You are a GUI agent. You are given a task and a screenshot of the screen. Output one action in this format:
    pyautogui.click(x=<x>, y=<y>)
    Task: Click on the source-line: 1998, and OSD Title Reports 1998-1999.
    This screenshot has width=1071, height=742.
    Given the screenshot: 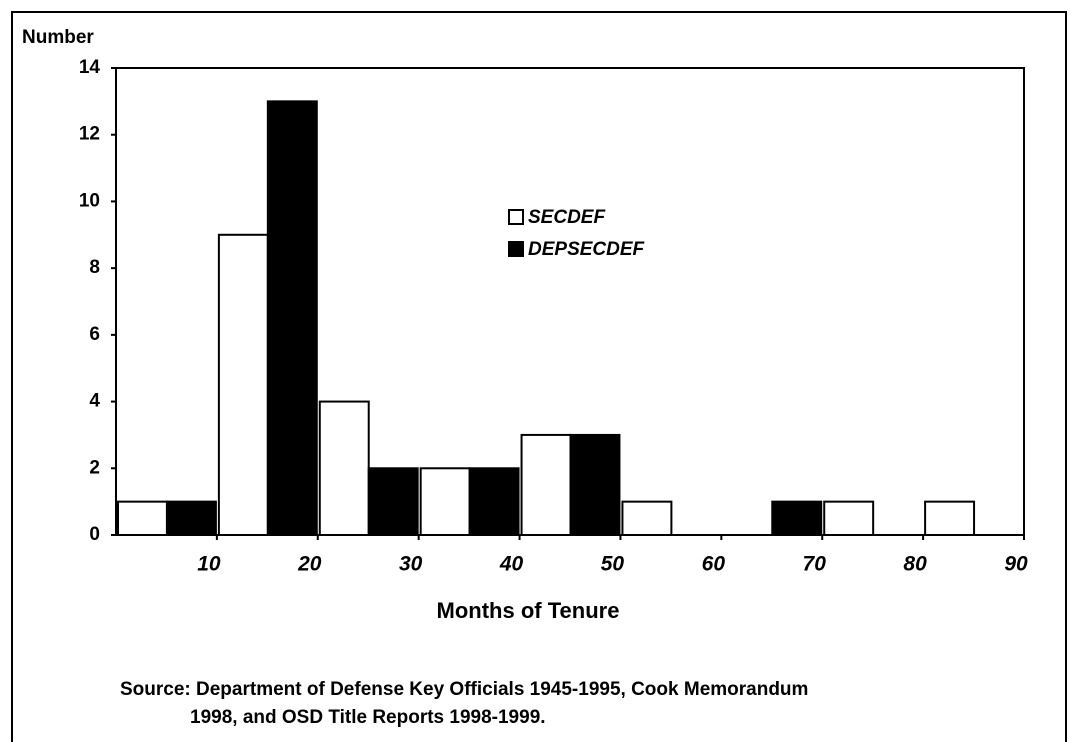 What is the action you would take?
    pyautogui.click(x=368, y=717)
    